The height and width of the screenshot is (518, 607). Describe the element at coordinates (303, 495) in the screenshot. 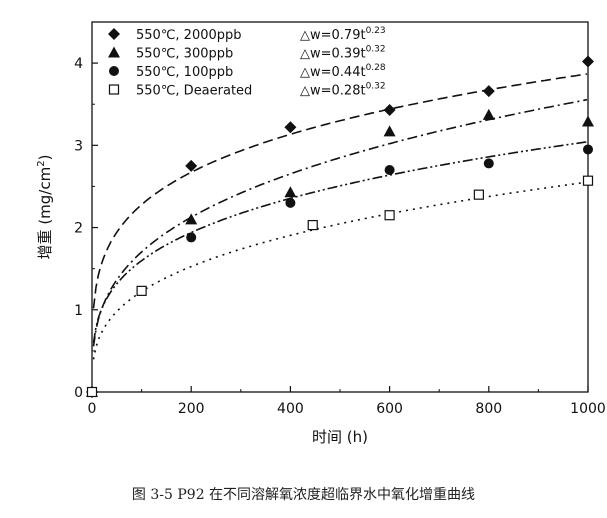

I see `figure-caption: 图 3-5 P92 在不同溶解氧浓度超临界水中氧化增重曲线` at that location.